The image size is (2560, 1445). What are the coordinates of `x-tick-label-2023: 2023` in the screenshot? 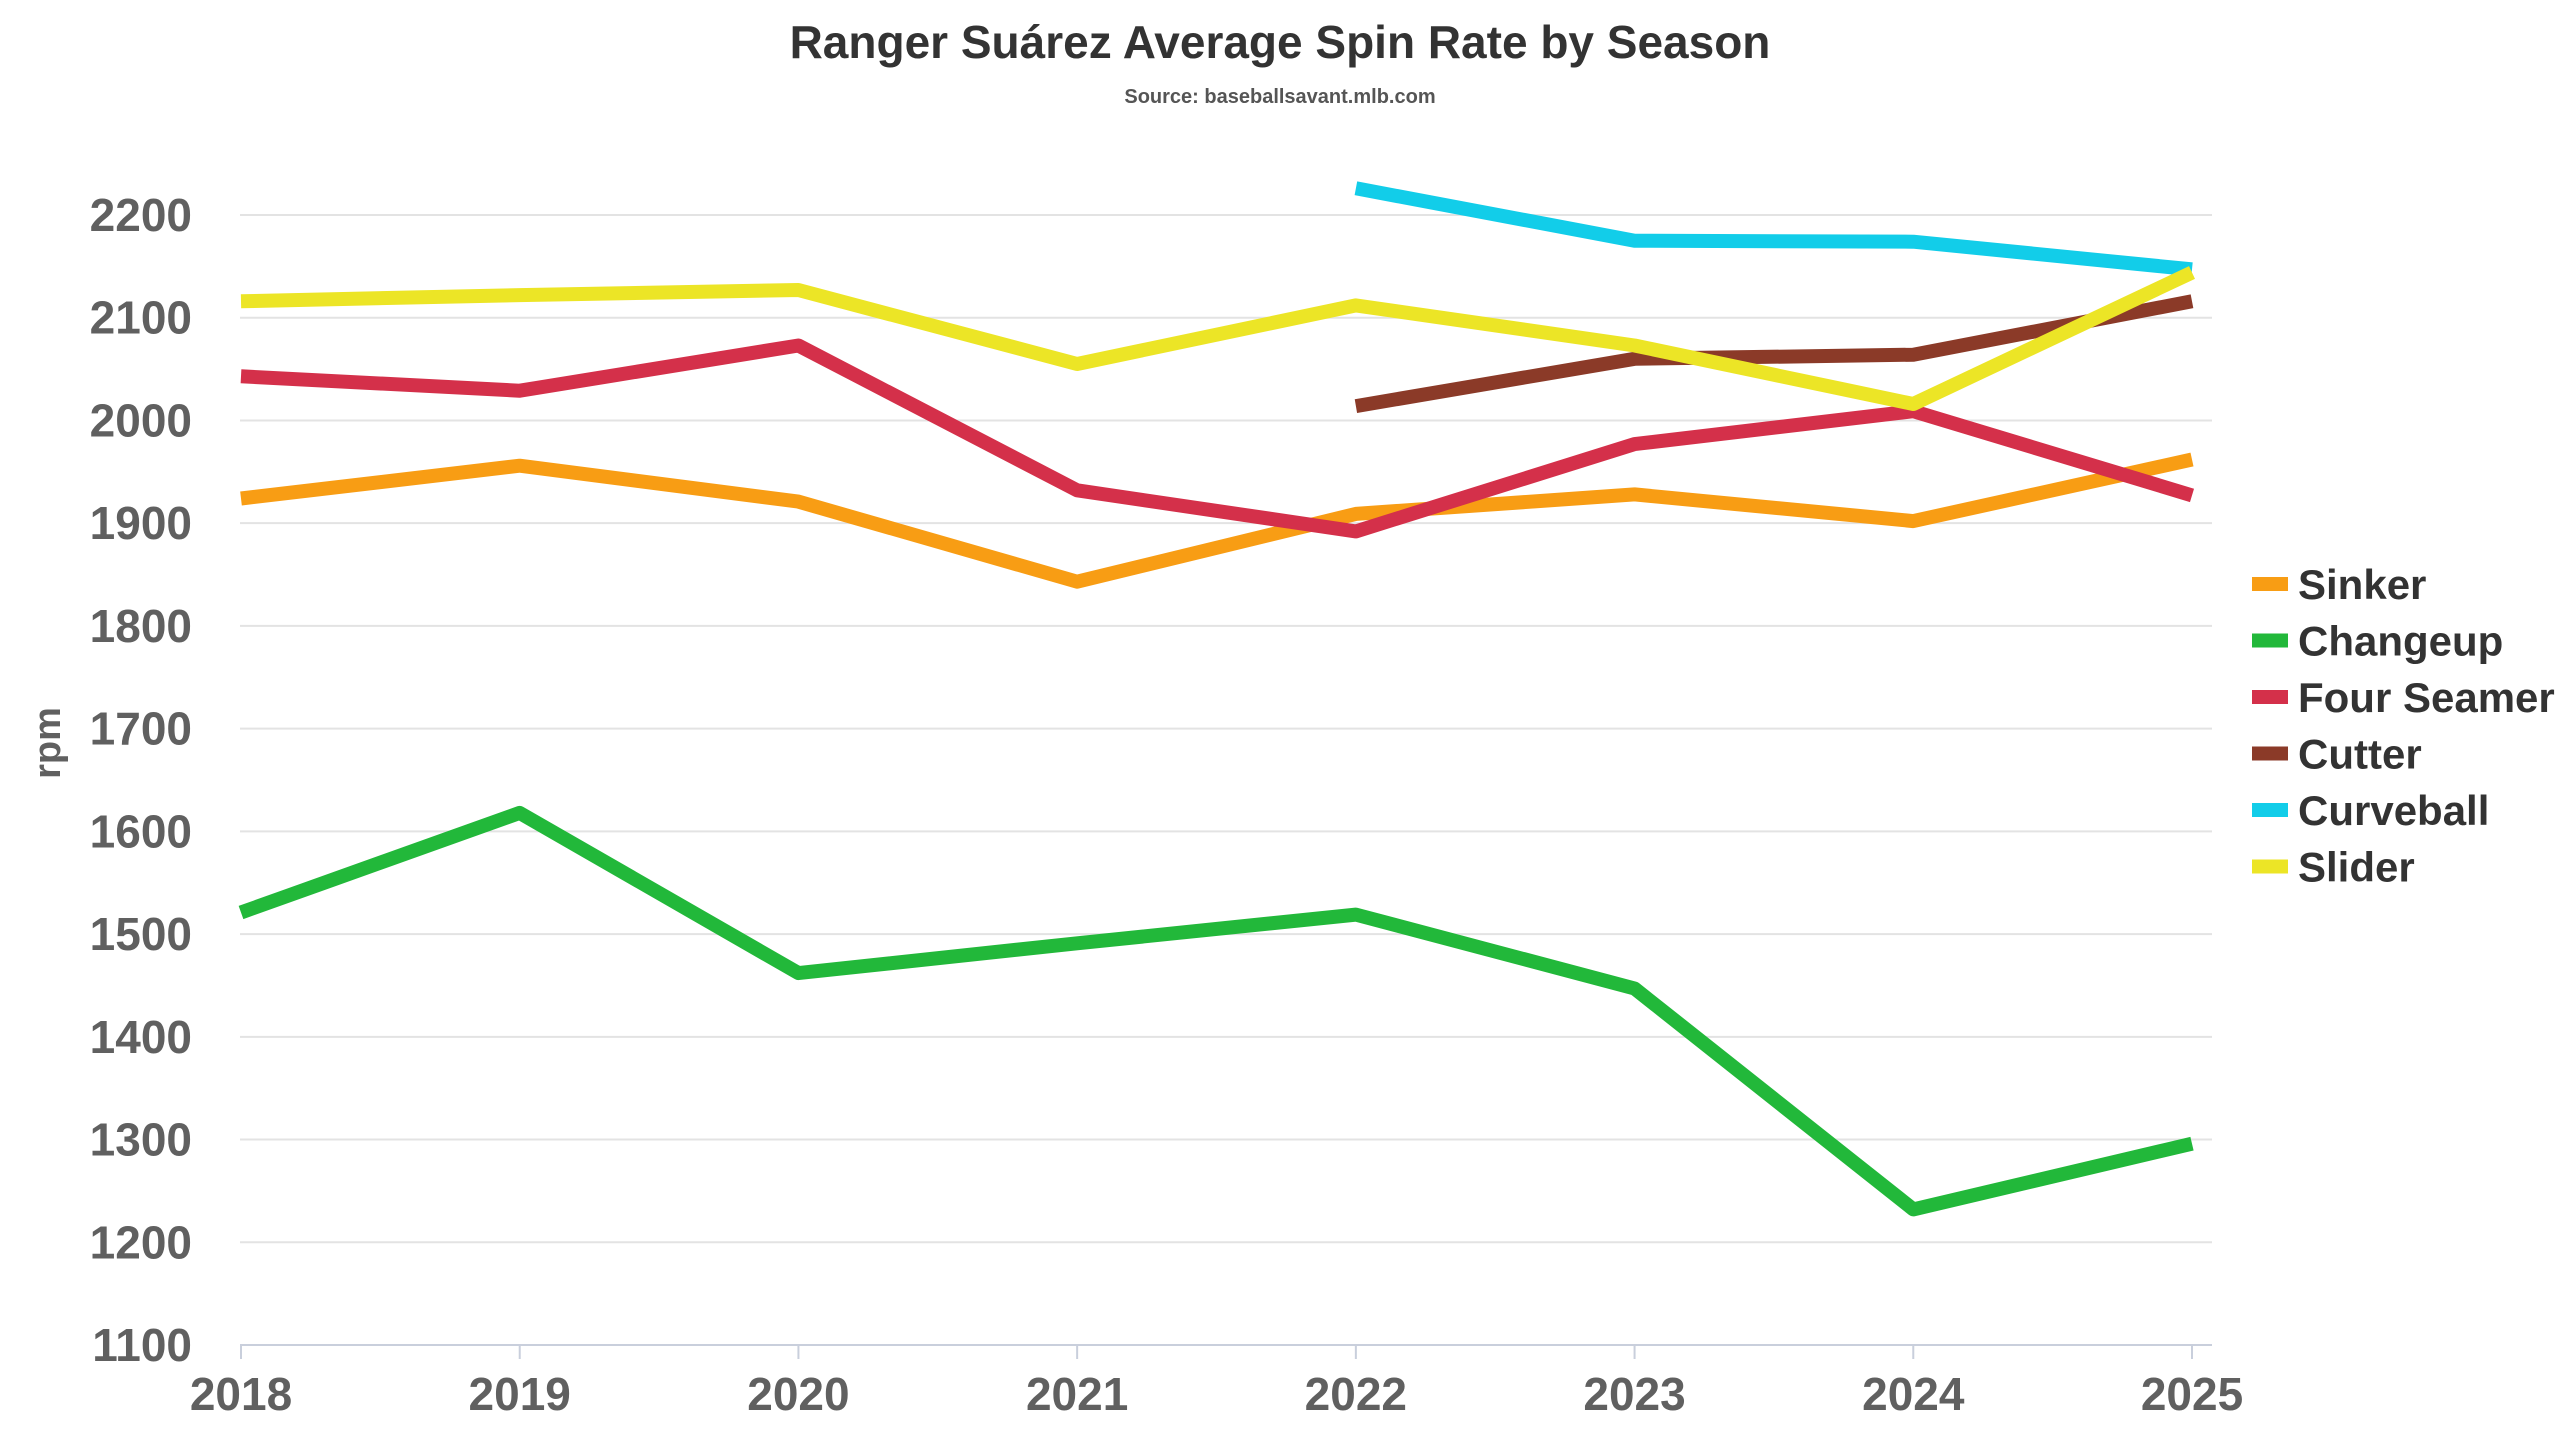 It's located at (1634, 1394).